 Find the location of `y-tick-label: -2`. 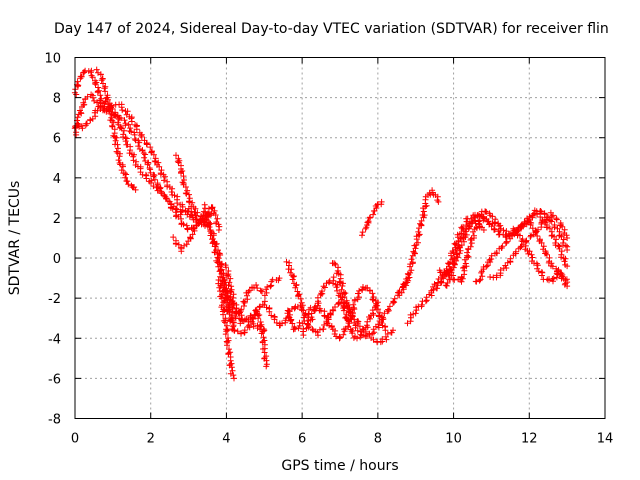

y-tick-label: -2 is located at coordinates (54, 299).